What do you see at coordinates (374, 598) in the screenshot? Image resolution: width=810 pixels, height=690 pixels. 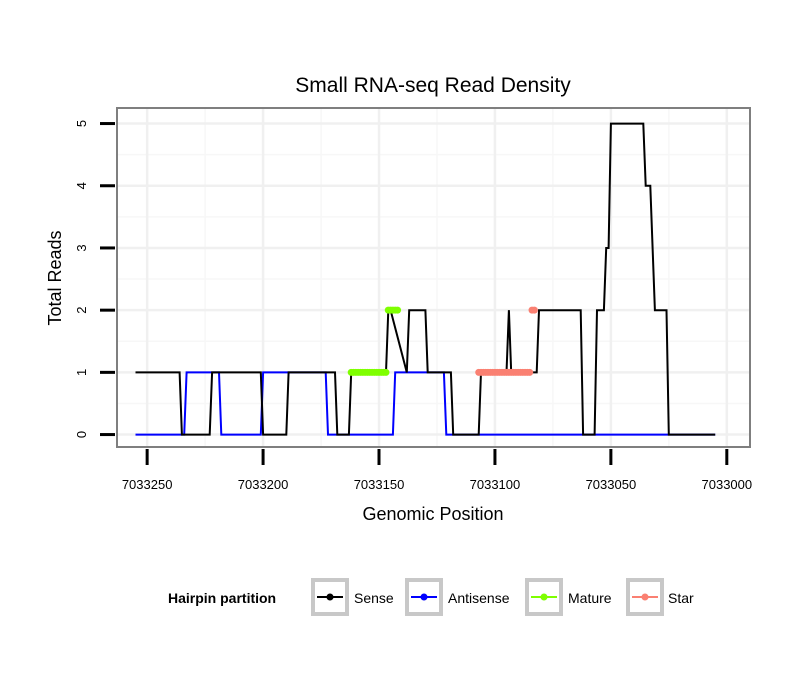 I see `legend-label: Sense` at bounding box center [374, 598].